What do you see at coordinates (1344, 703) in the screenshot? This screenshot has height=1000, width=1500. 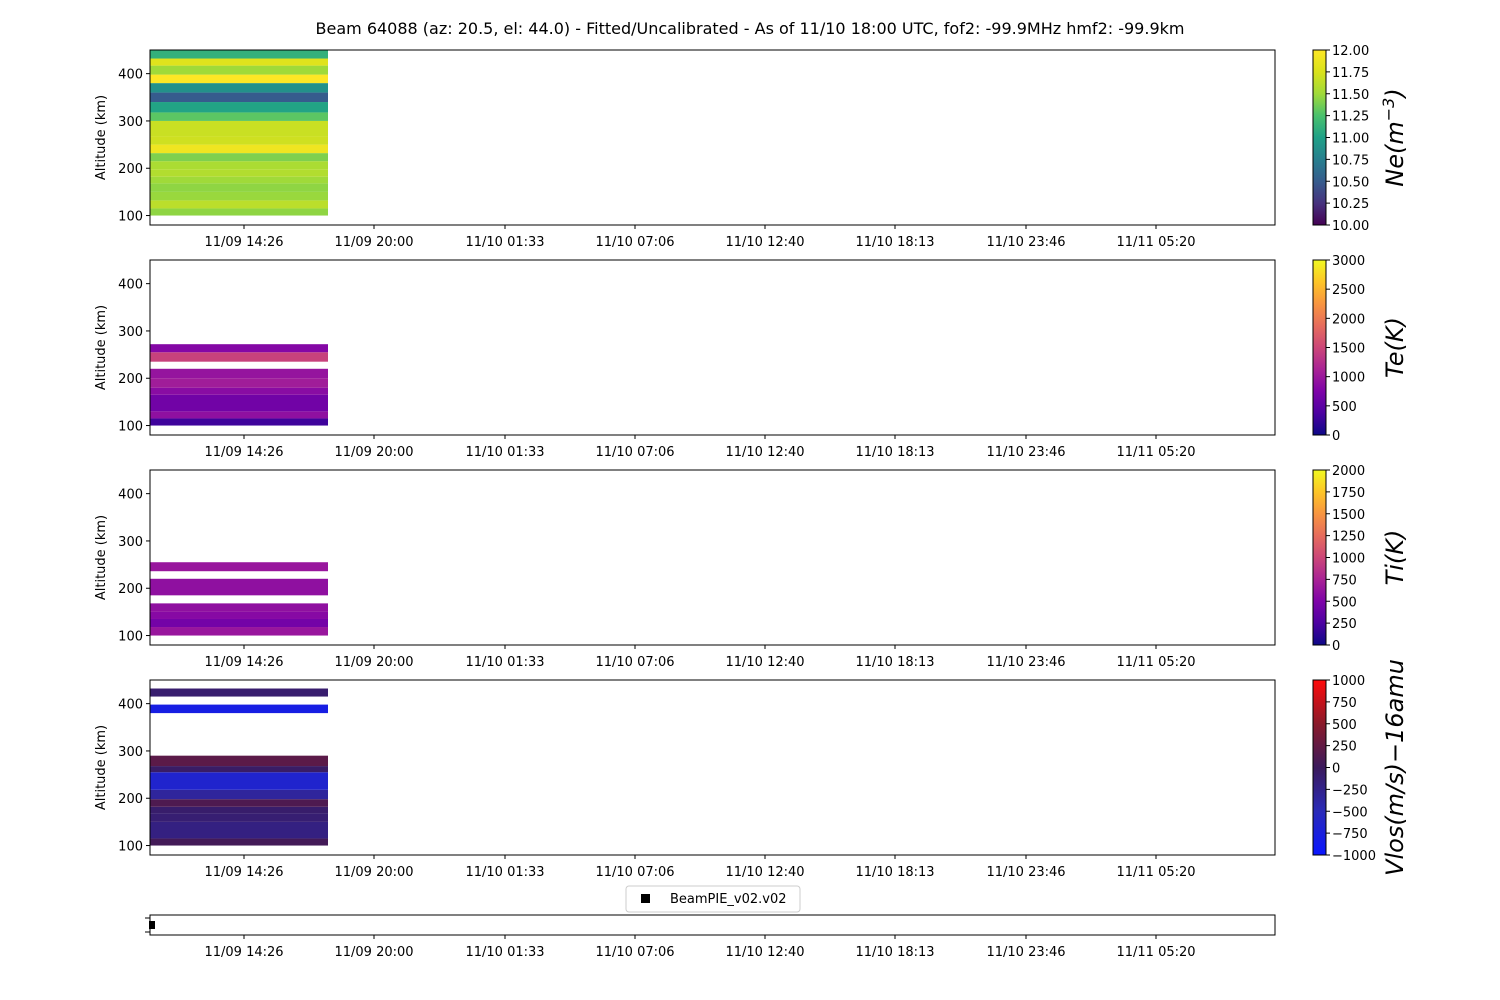 I see `colorbar-tick-label: 750` at bounding box center [1344, 703].